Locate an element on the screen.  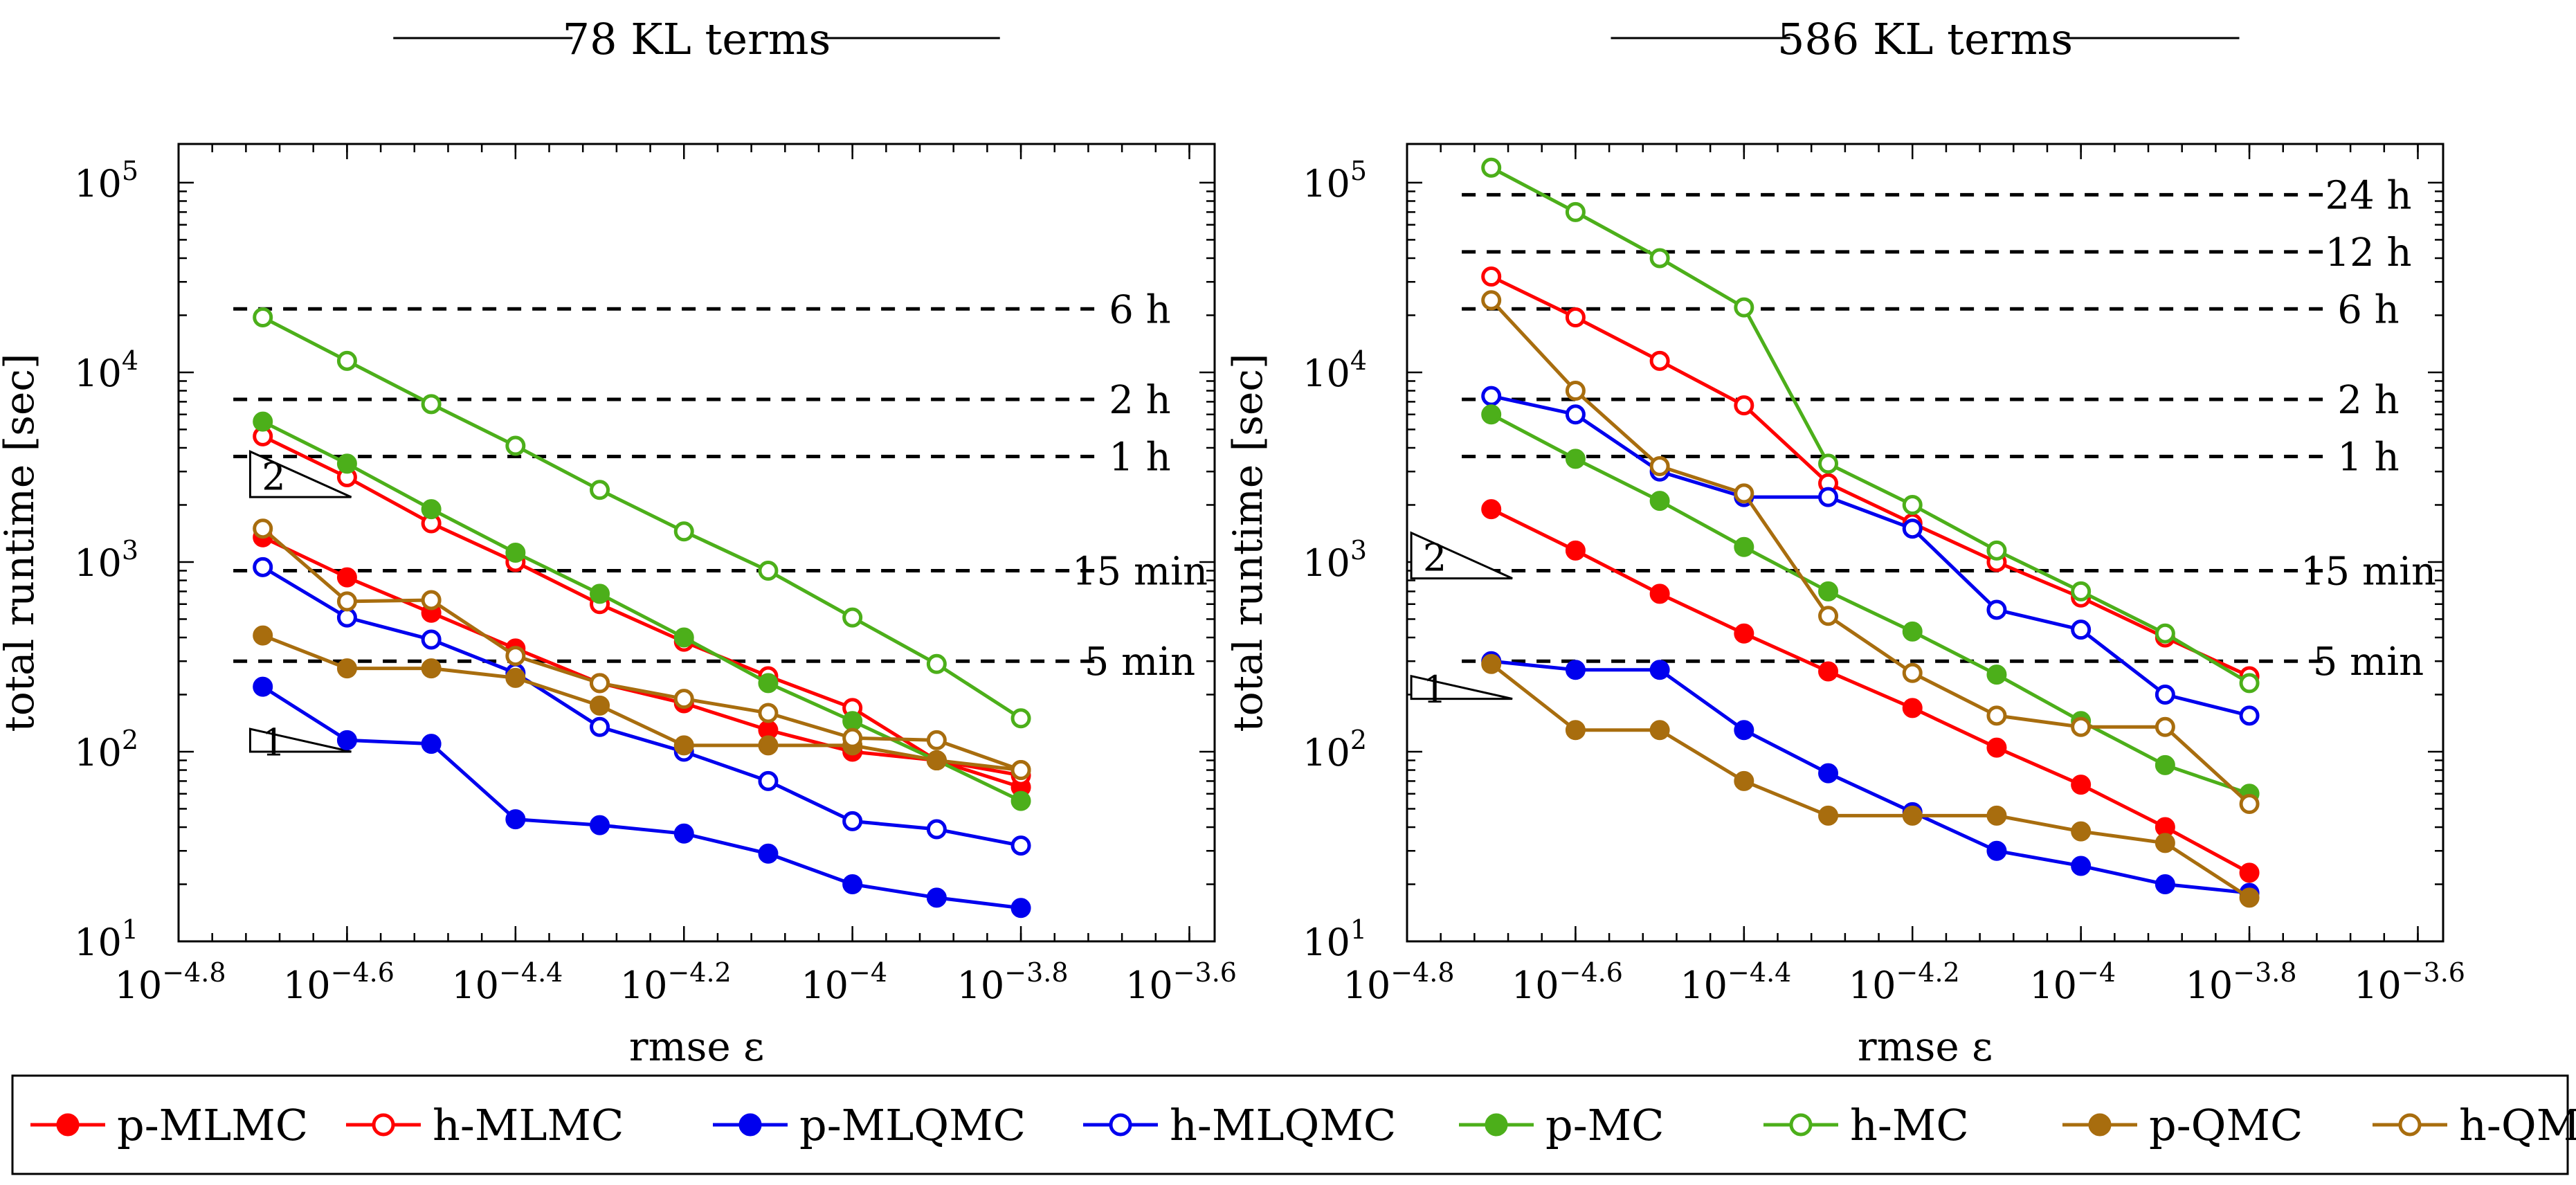
chart-title: 78 KL terms is located at coordinates (697, 39).